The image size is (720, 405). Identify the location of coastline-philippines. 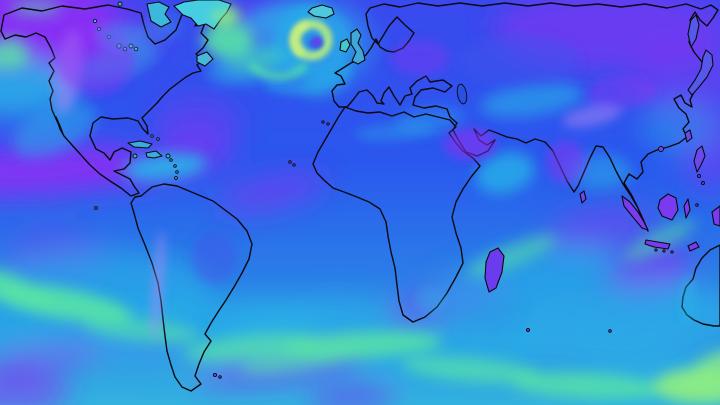
(699, 159).